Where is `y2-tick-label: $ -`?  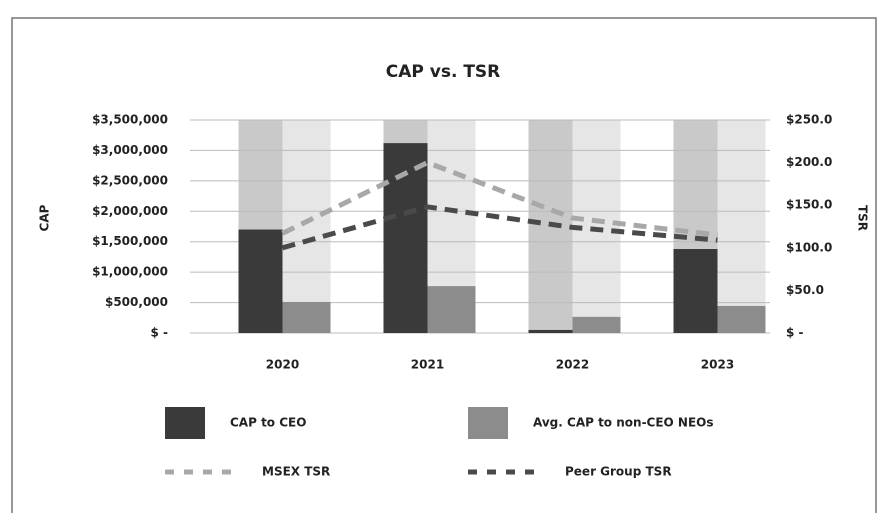
y2-tick-label: $ - is located at coordinates (795, 333).